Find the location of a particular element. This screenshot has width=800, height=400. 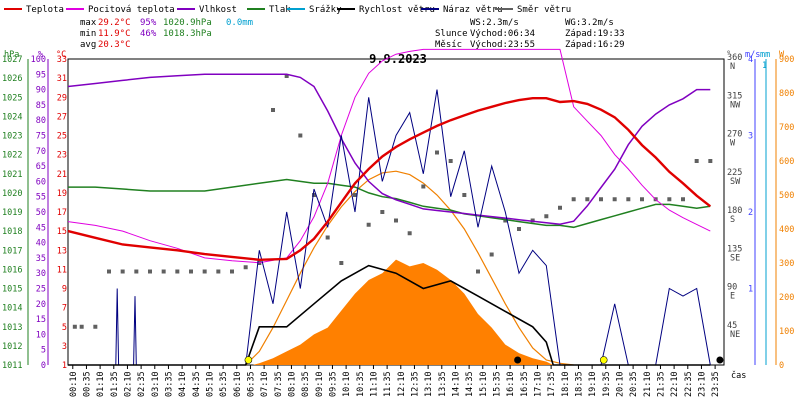

hpa-tick-label: 1014 is located at coordinates (12, 309).